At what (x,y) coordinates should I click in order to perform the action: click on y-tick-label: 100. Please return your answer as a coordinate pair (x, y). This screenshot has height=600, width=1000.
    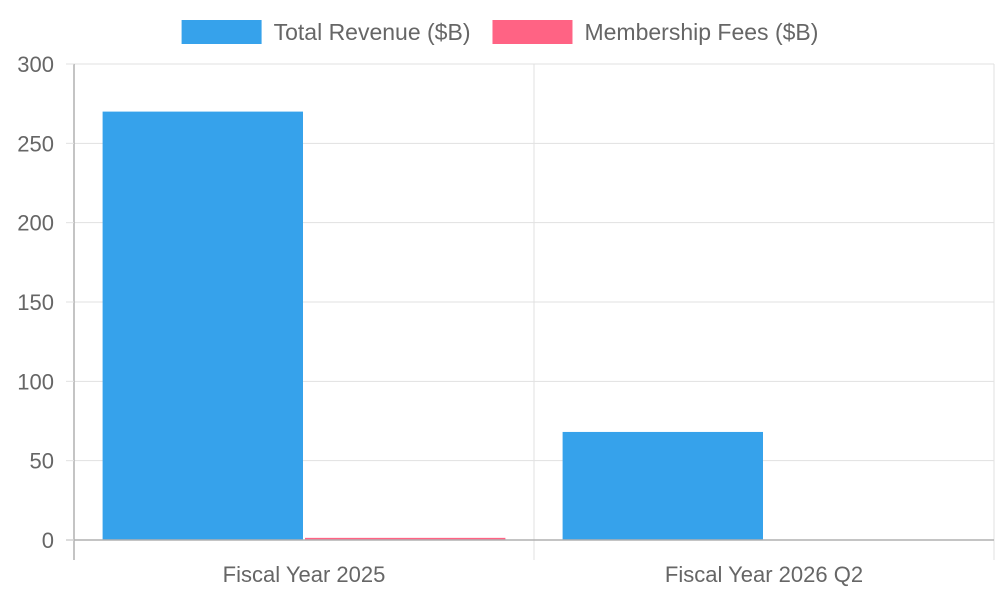
    Looking at the image, I should click on (35, 381).